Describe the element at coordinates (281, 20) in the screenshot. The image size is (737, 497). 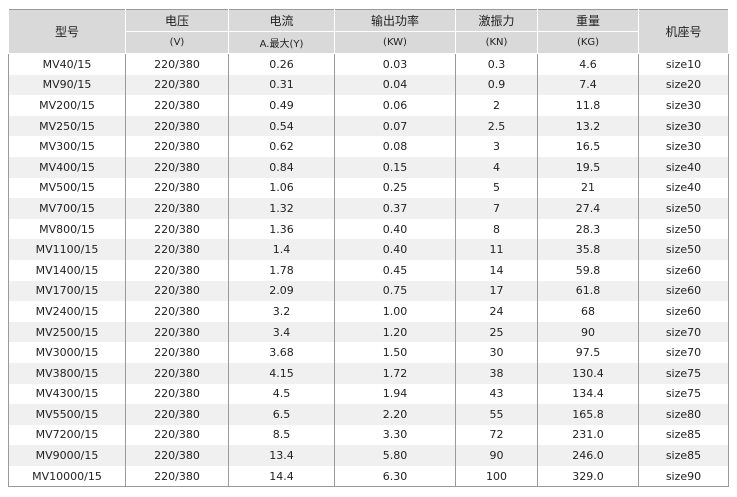
I see `header-current: 电流` at that location.